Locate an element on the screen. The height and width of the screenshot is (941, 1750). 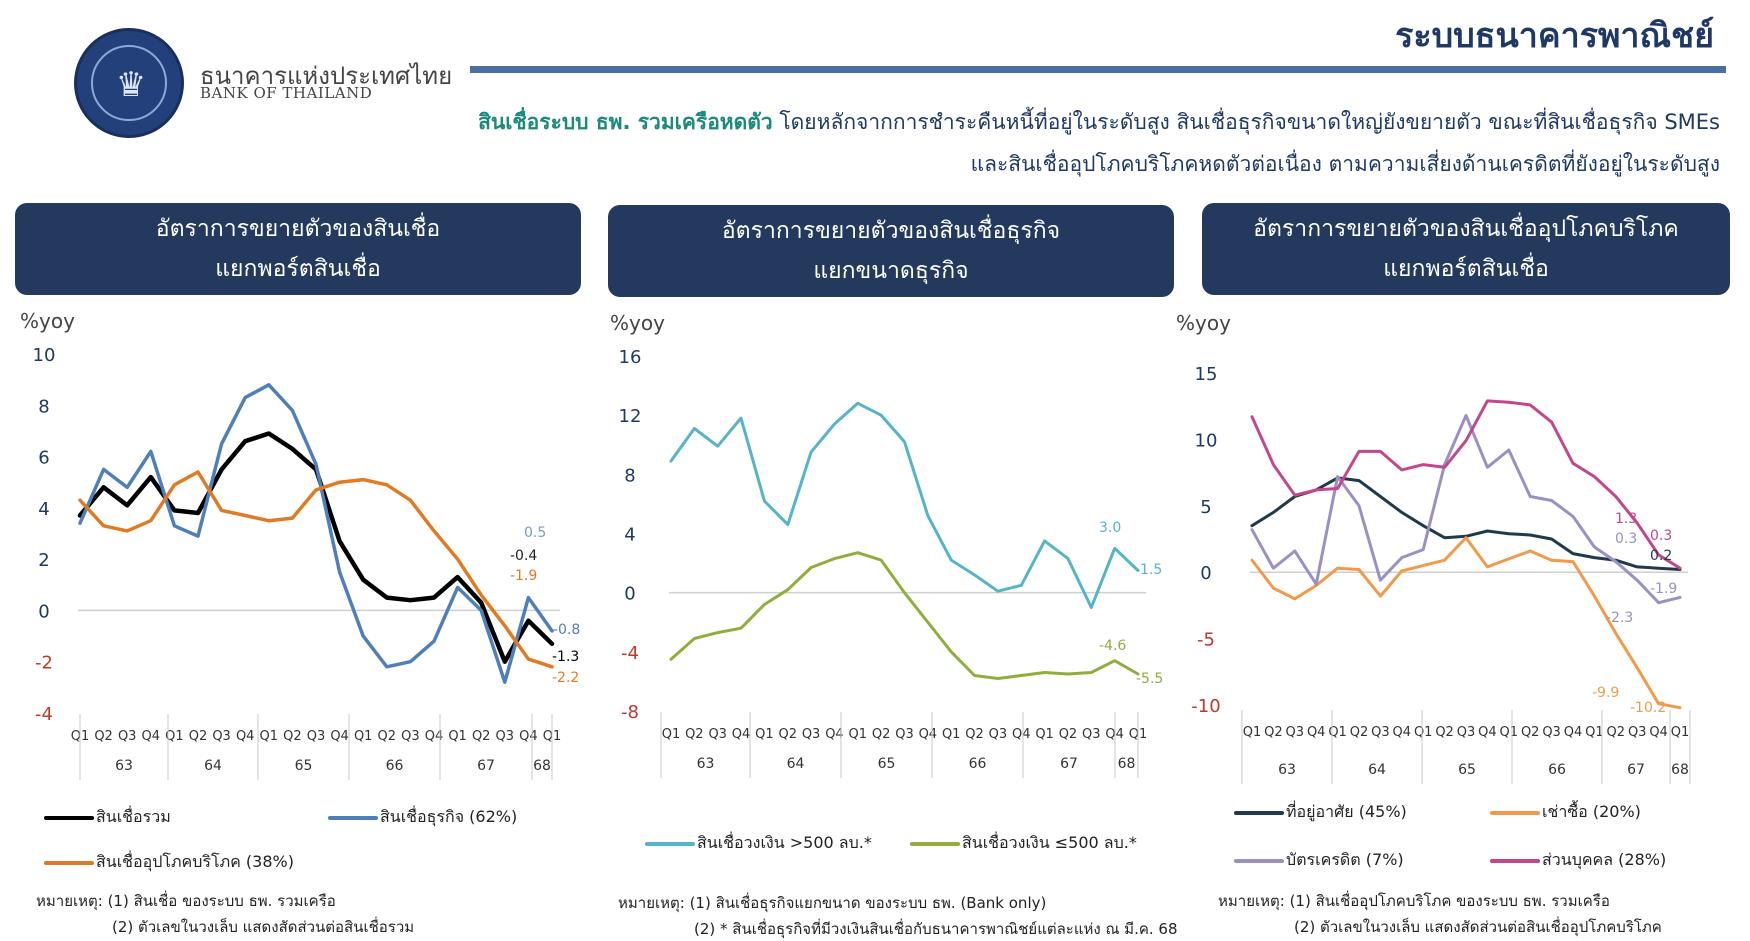
chart-1-unit-label: %yoy is located at coordinates (47, 321).